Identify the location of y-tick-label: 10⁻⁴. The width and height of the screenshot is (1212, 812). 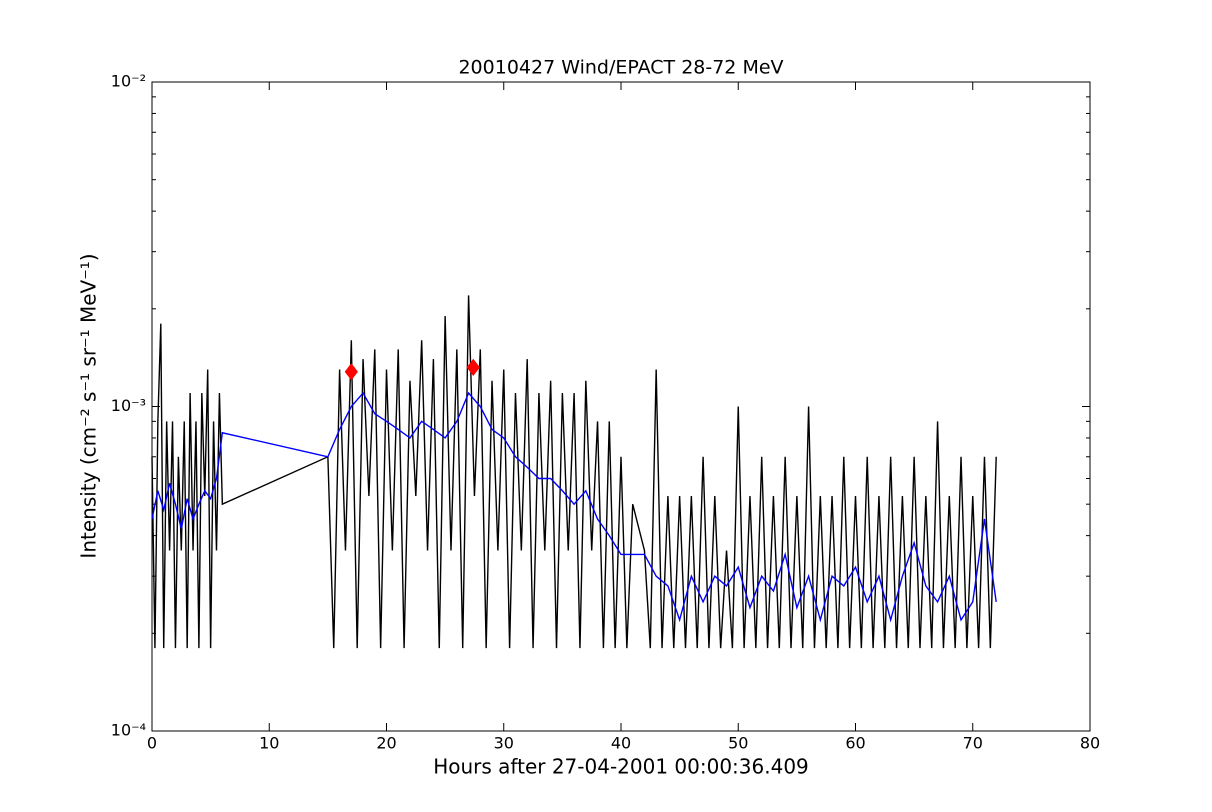
(128, 730).